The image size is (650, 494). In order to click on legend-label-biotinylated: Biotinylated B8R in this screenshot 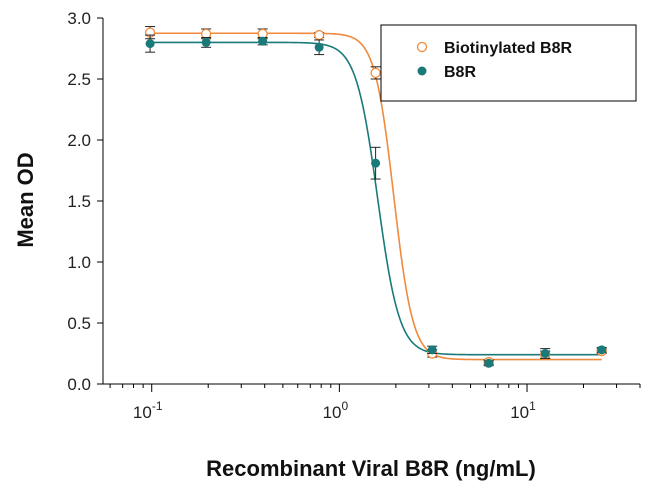, I will do `click(508, 48)`.